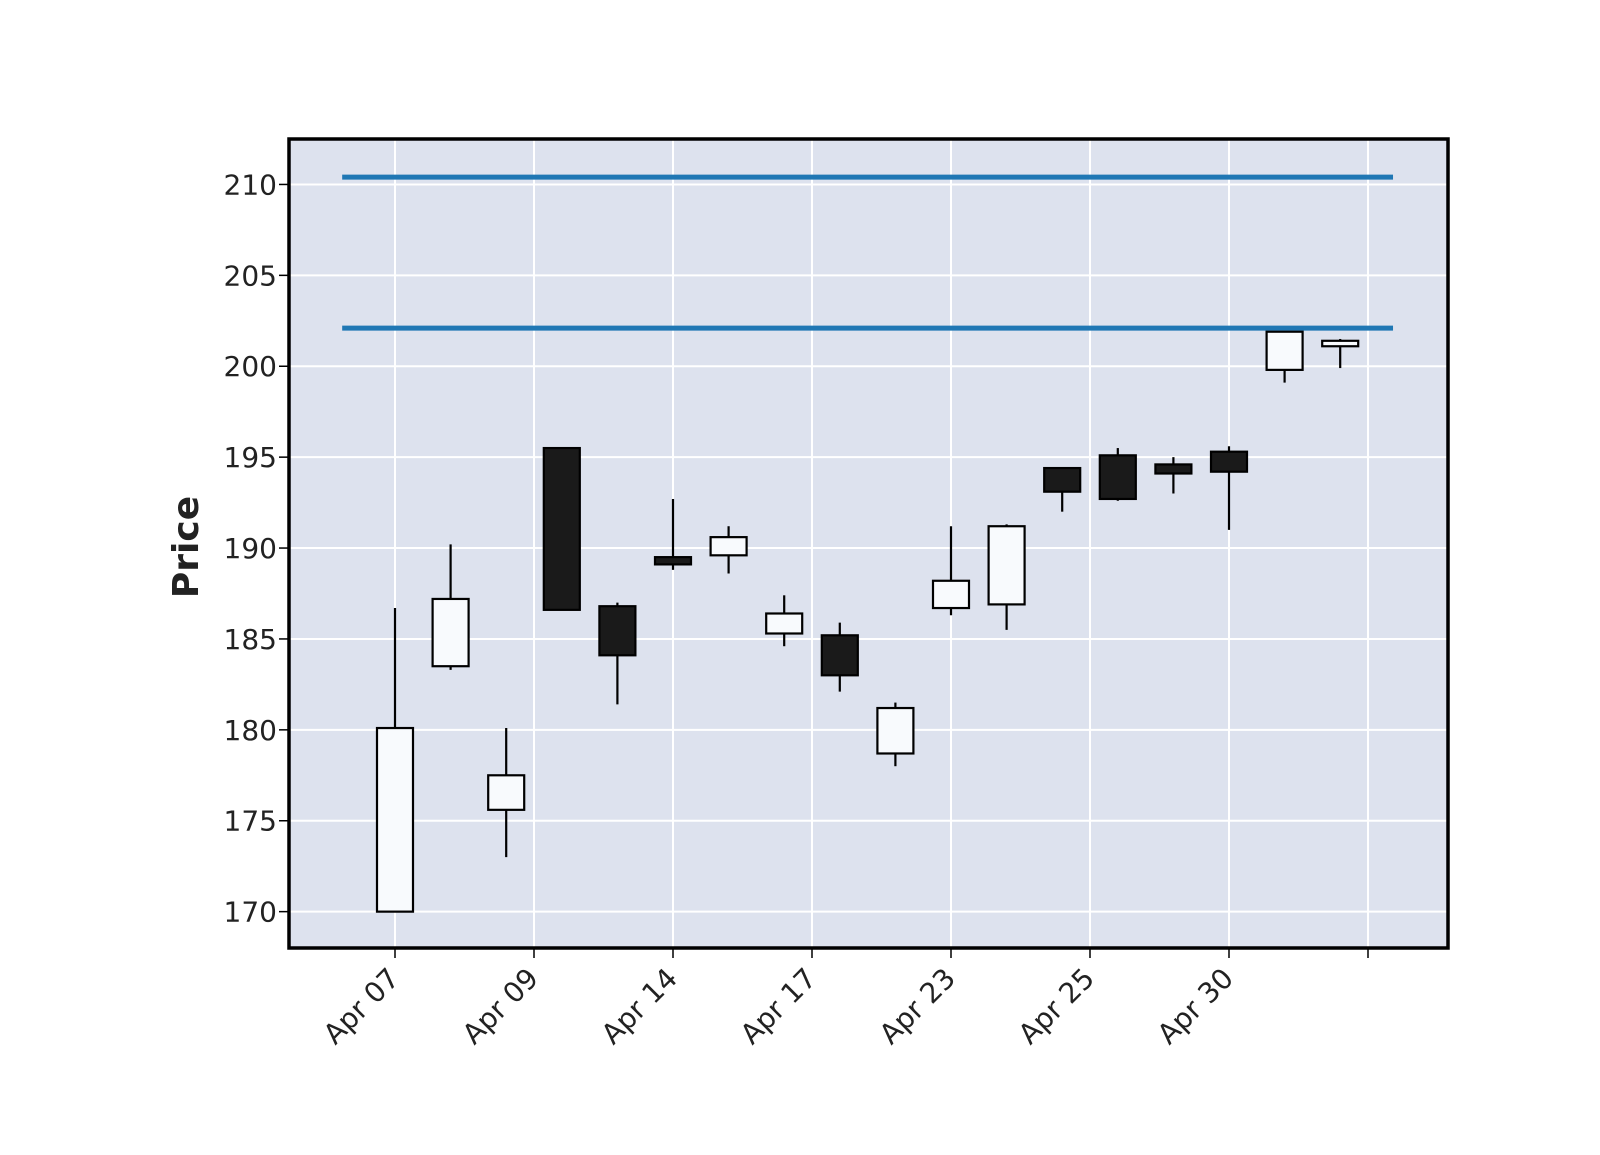  Describe the element at coordinates (250, 639) in the screenshot. I see `y-tick-label: 185` at that location.